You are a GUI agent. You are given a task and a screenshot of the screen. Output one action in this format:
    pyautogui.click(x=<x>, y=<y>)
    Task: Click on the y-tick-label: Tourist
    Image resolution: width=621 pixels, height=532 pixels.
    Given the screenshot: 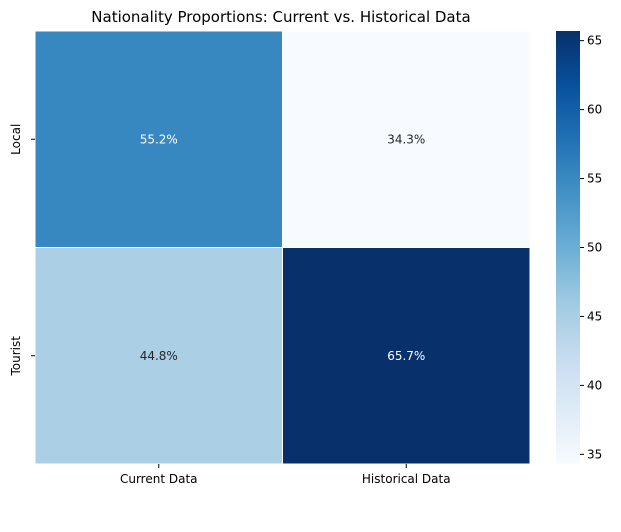 What is the action you would take?
    pyautogui.click(x=16, y=356)
    